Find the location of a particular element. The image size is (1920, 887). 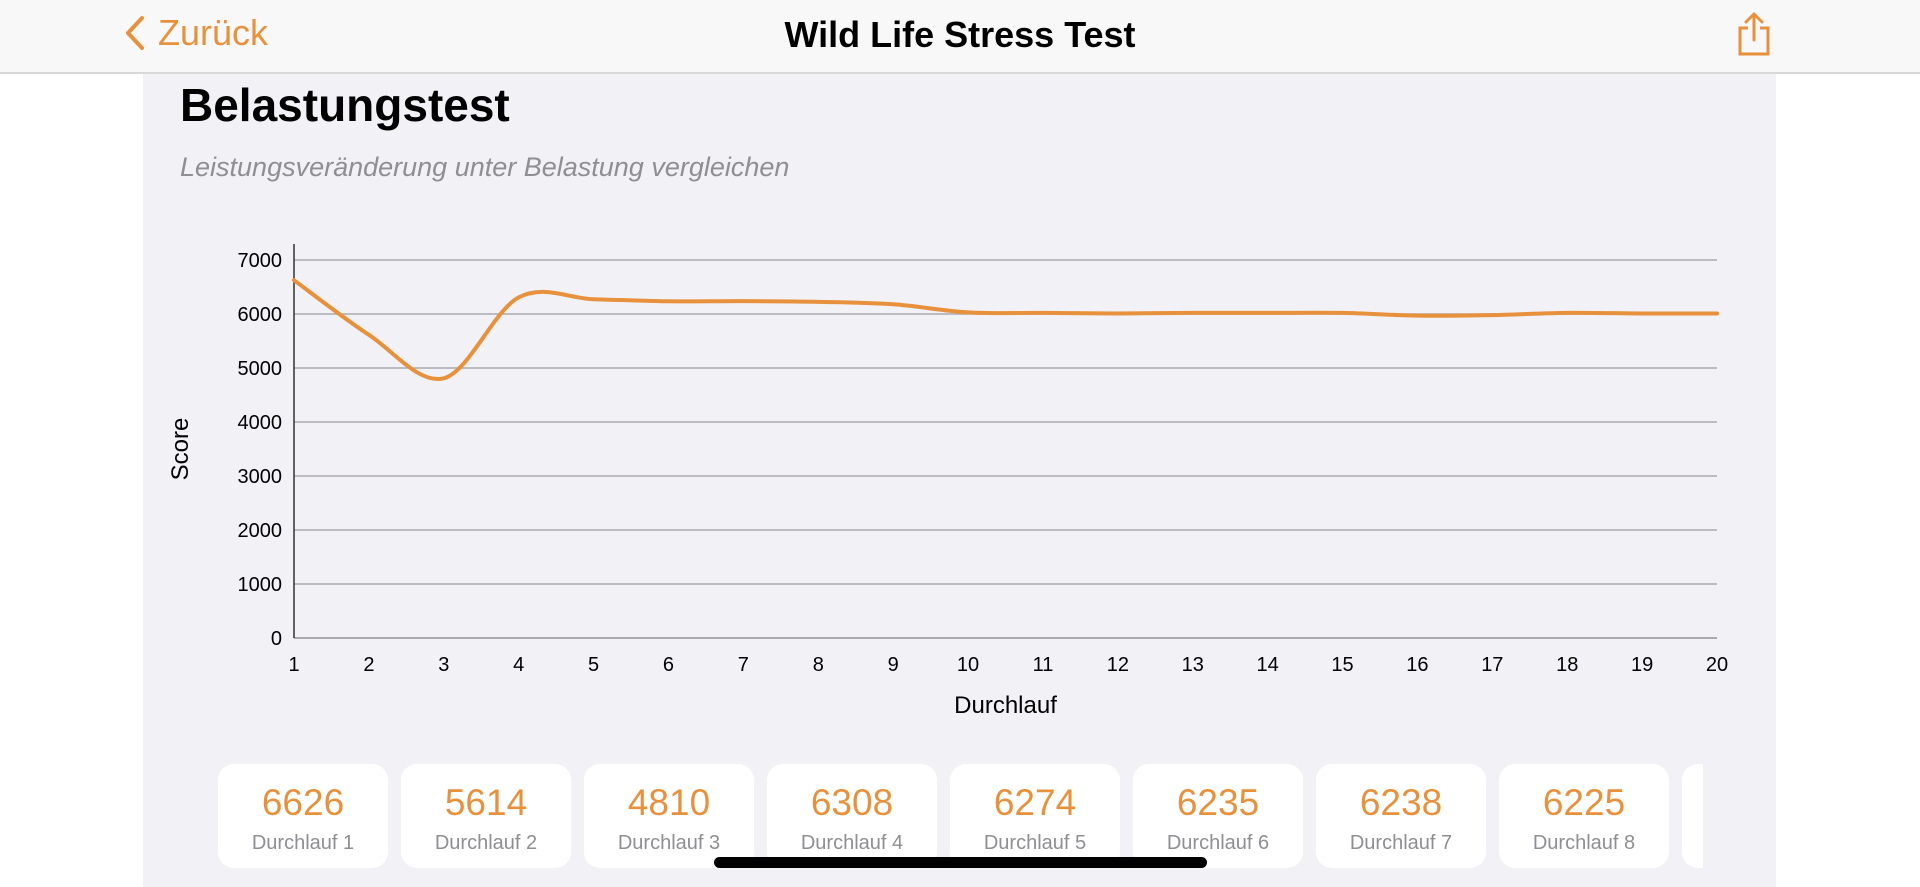

run-card: 6238 Durchlauf 7 is located at coordinates (1401, 816).